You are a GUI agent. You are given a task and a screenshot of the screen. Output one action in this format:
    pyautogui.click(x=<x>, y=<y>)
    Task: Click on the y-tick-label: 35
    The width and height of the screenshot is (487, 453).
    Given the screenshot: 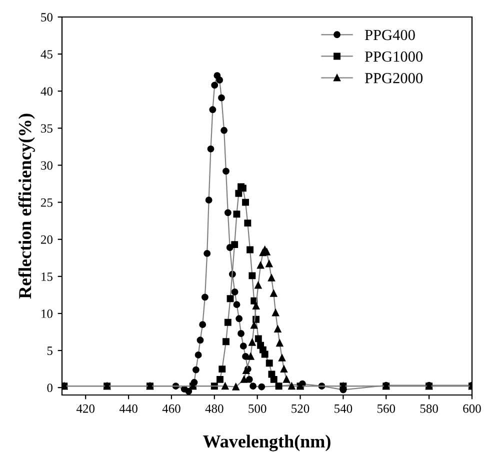 What is the action you would take?
    pyautogui.click(x=46, y=128)
    